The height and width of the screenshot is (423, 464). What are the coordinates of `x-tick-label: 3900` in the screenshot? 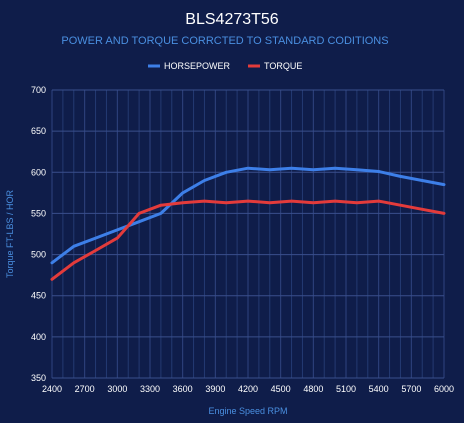 It's located at (215, 389).